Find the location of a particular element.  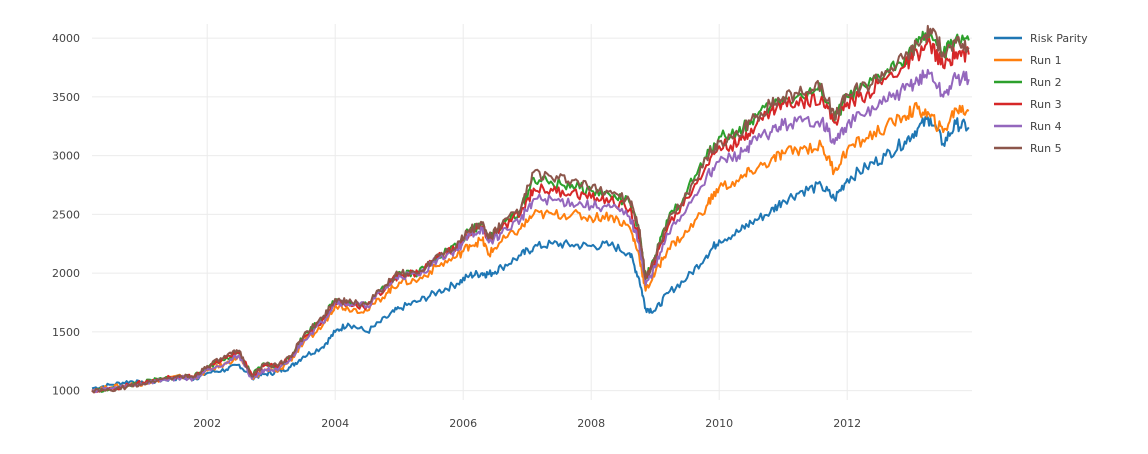

x-tick-label: 2008 is located at coordinates (591, 423).